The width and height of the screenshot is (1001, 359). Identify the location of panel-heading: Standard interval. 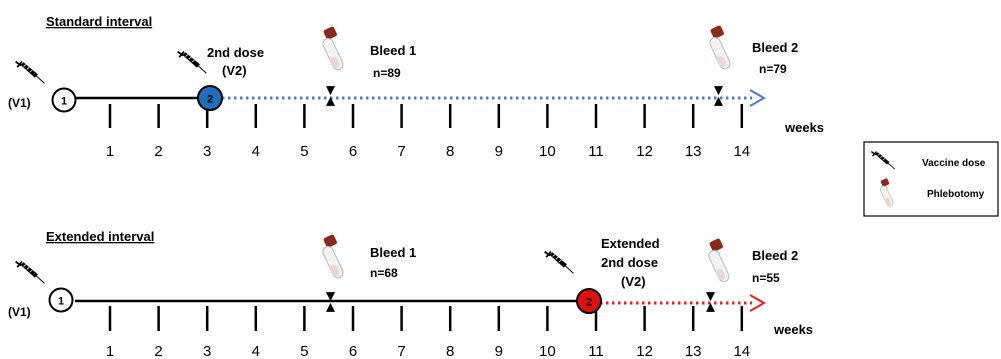
(99, 21).